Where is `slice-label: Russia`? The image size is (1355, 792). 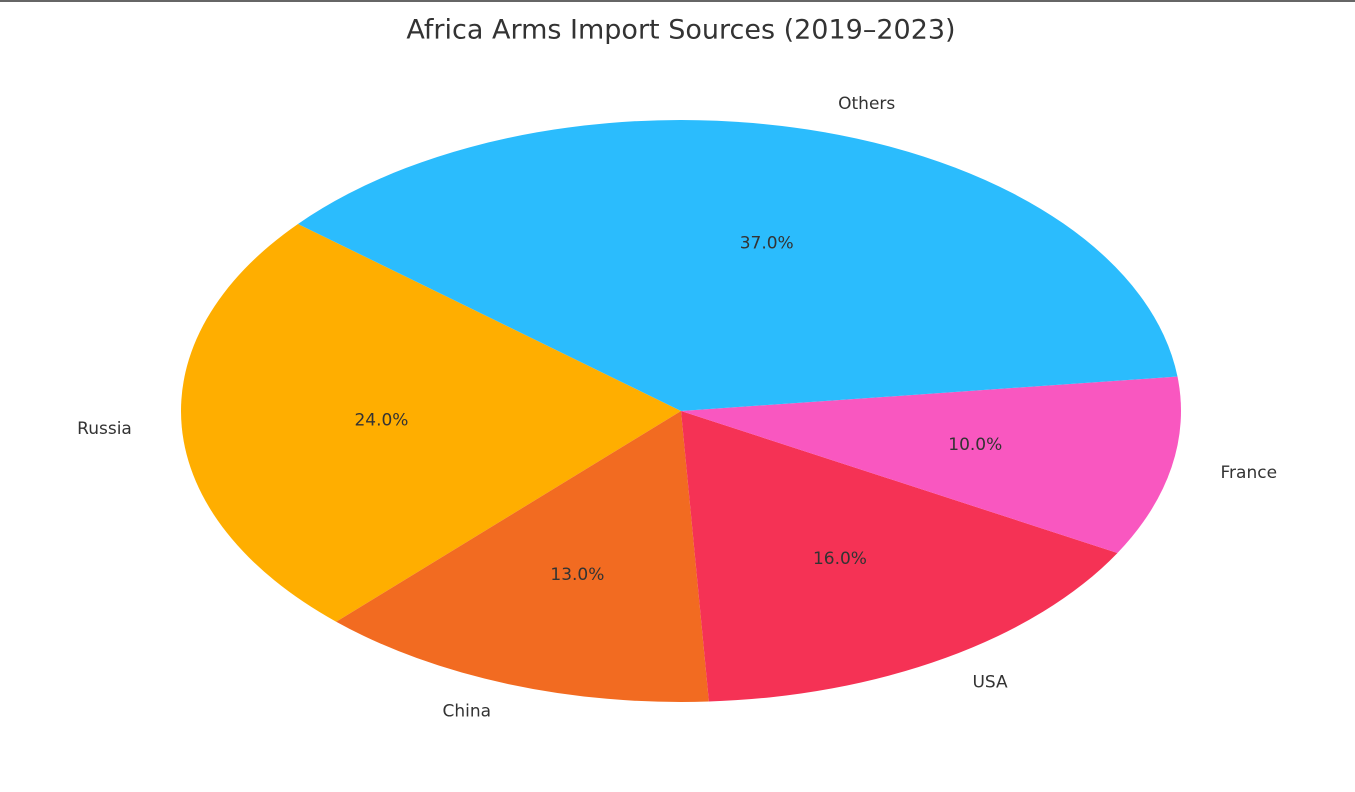
slice-label: Russia is located at coordinates (104, 429).